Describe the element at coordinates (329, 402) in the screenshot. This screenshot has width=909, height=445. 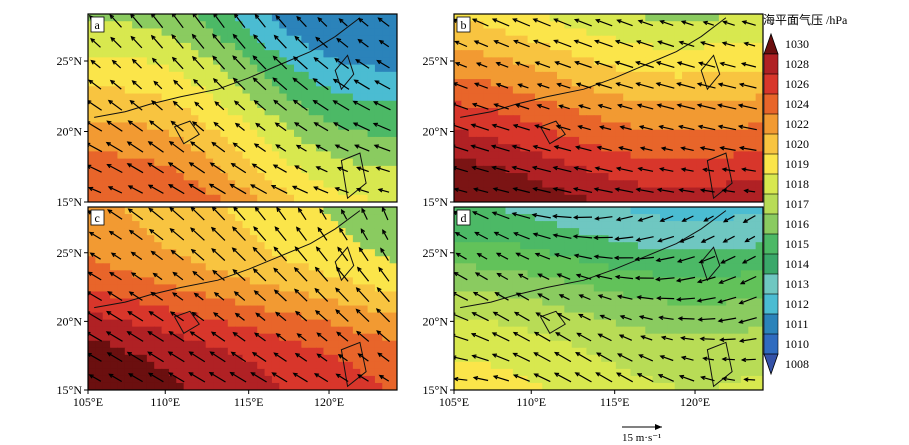
I see `x-tick-label: 120°E` at that location.